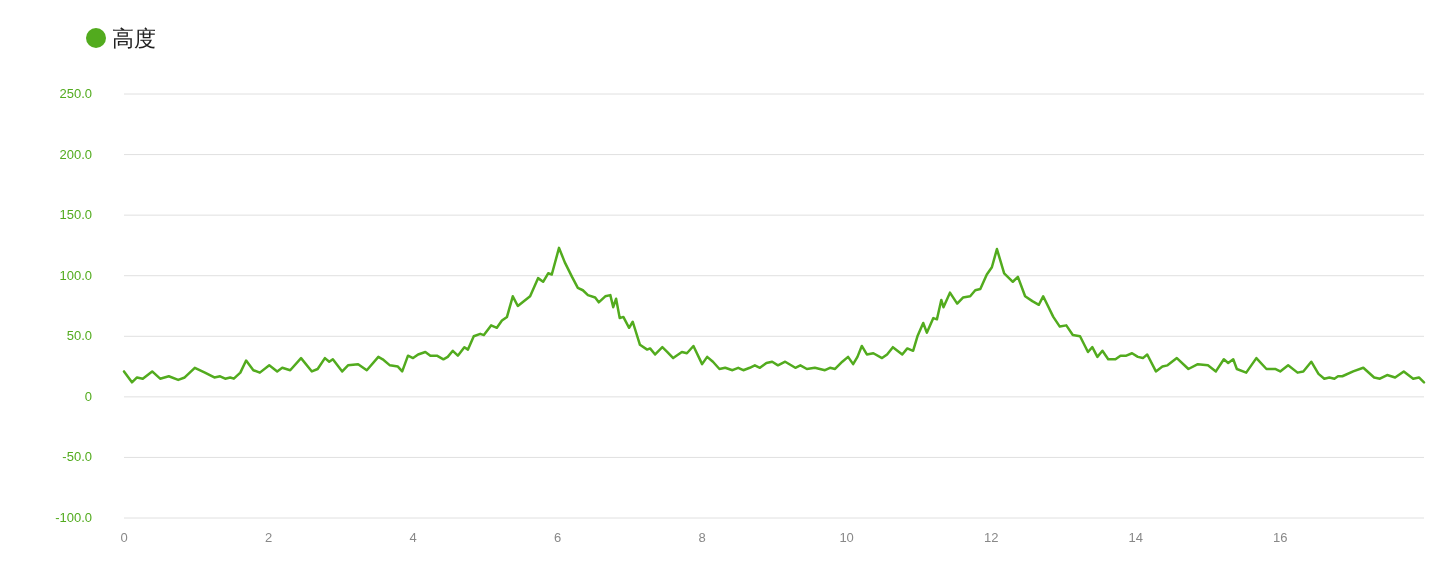  I want to click on y-tick-label: 200.0, so click(75, 154).